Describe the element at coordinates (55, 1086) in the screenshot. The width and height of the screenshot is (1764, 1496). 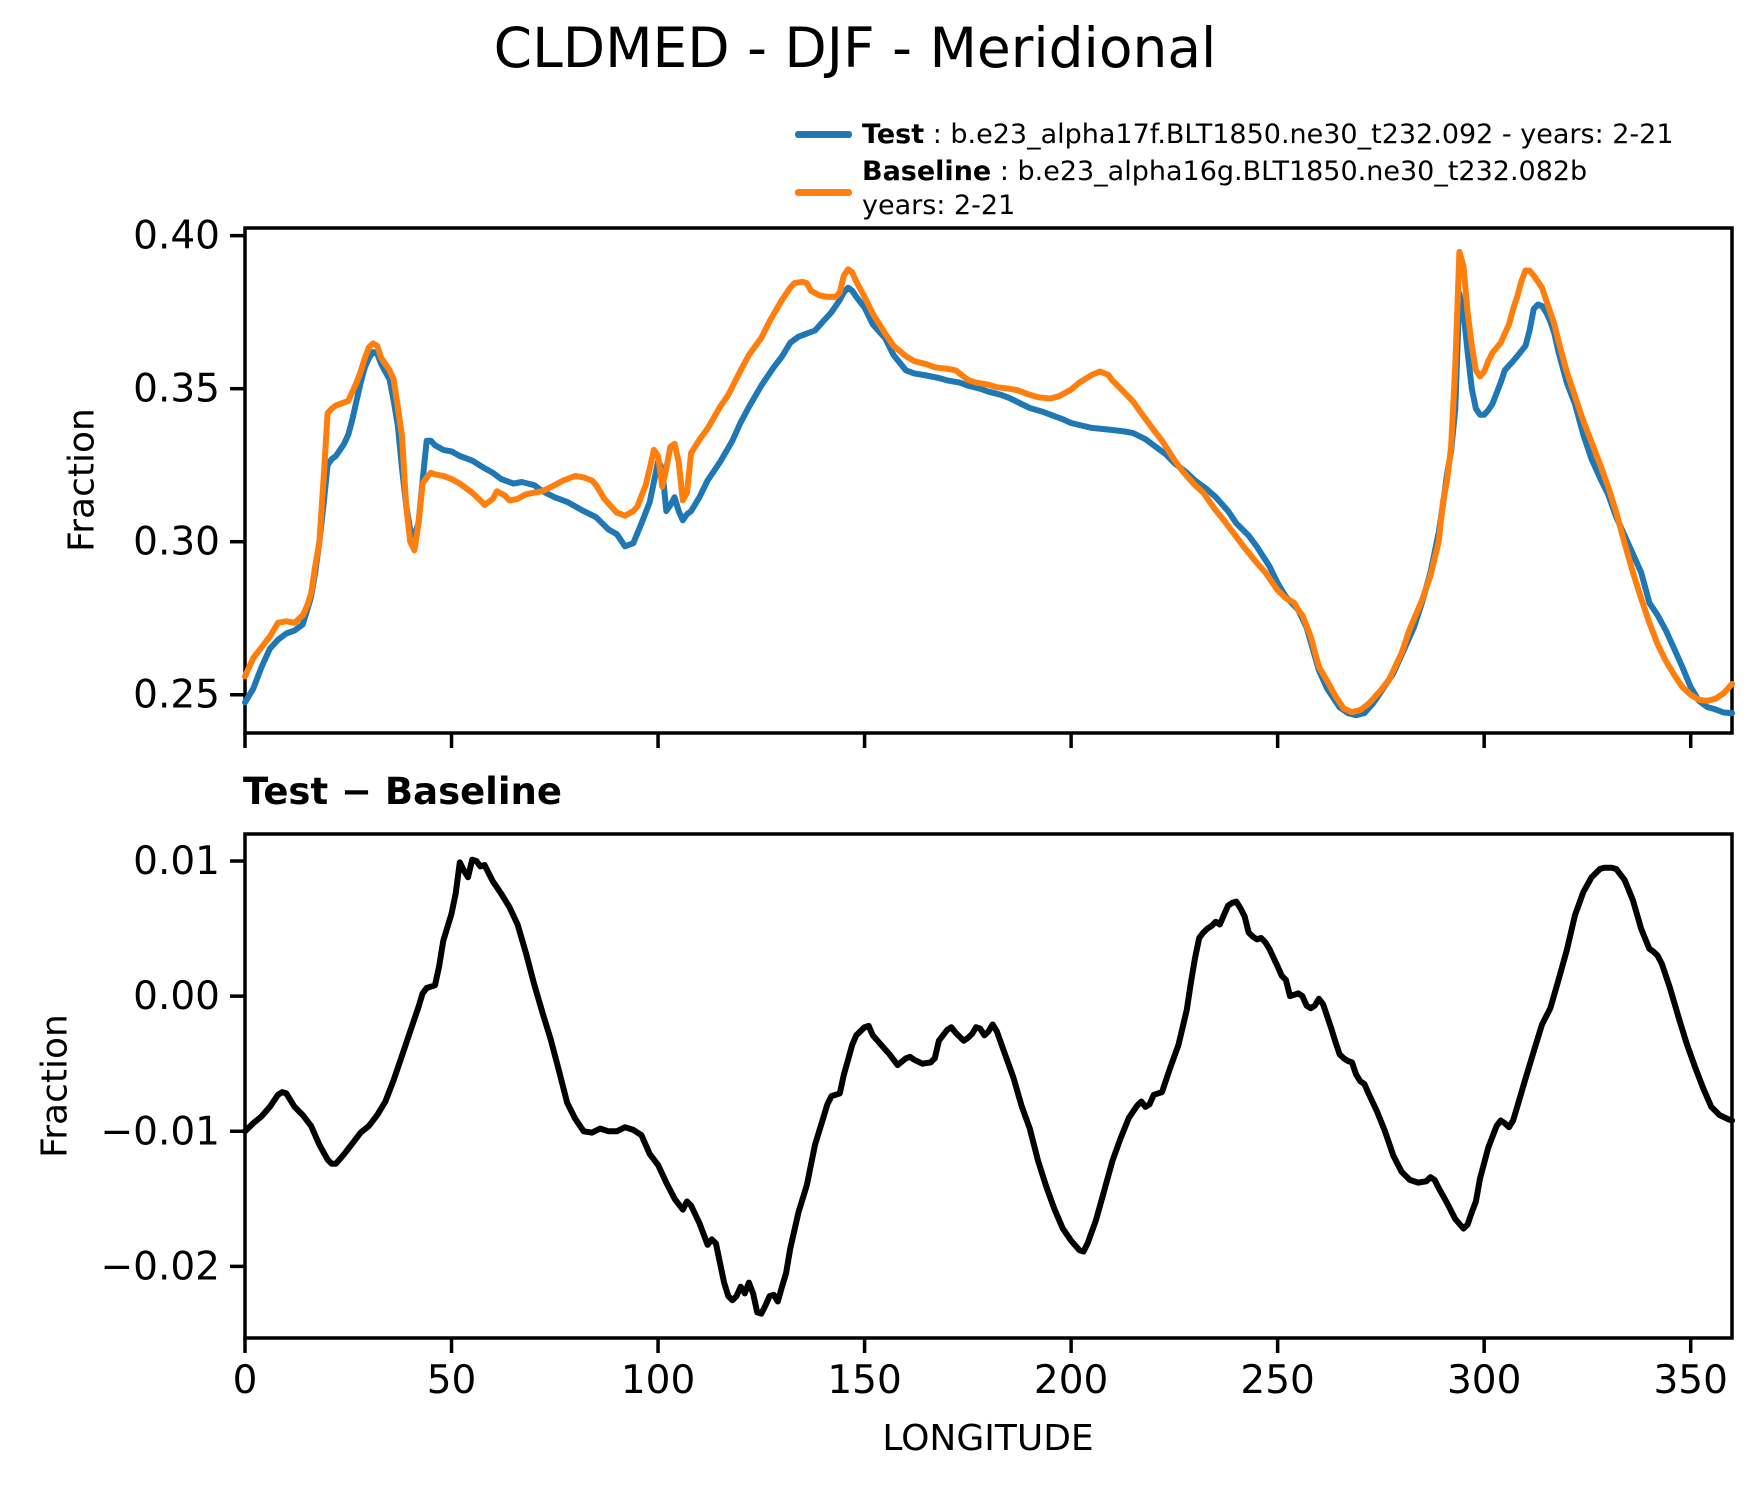
I see `bottom-y-axis-label: Fraction` at that location.